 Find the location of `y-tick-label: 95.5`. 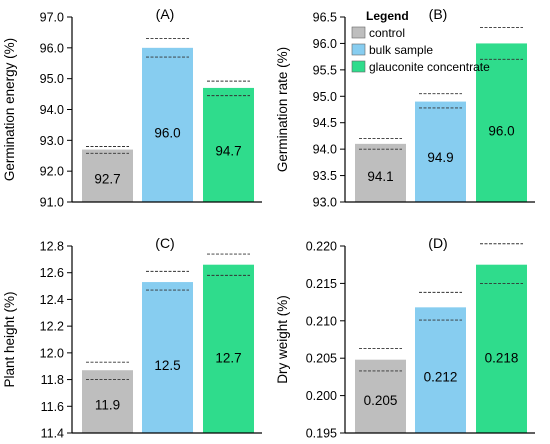

y-tick-label: 95.5 is located at coordinates (325, 70).